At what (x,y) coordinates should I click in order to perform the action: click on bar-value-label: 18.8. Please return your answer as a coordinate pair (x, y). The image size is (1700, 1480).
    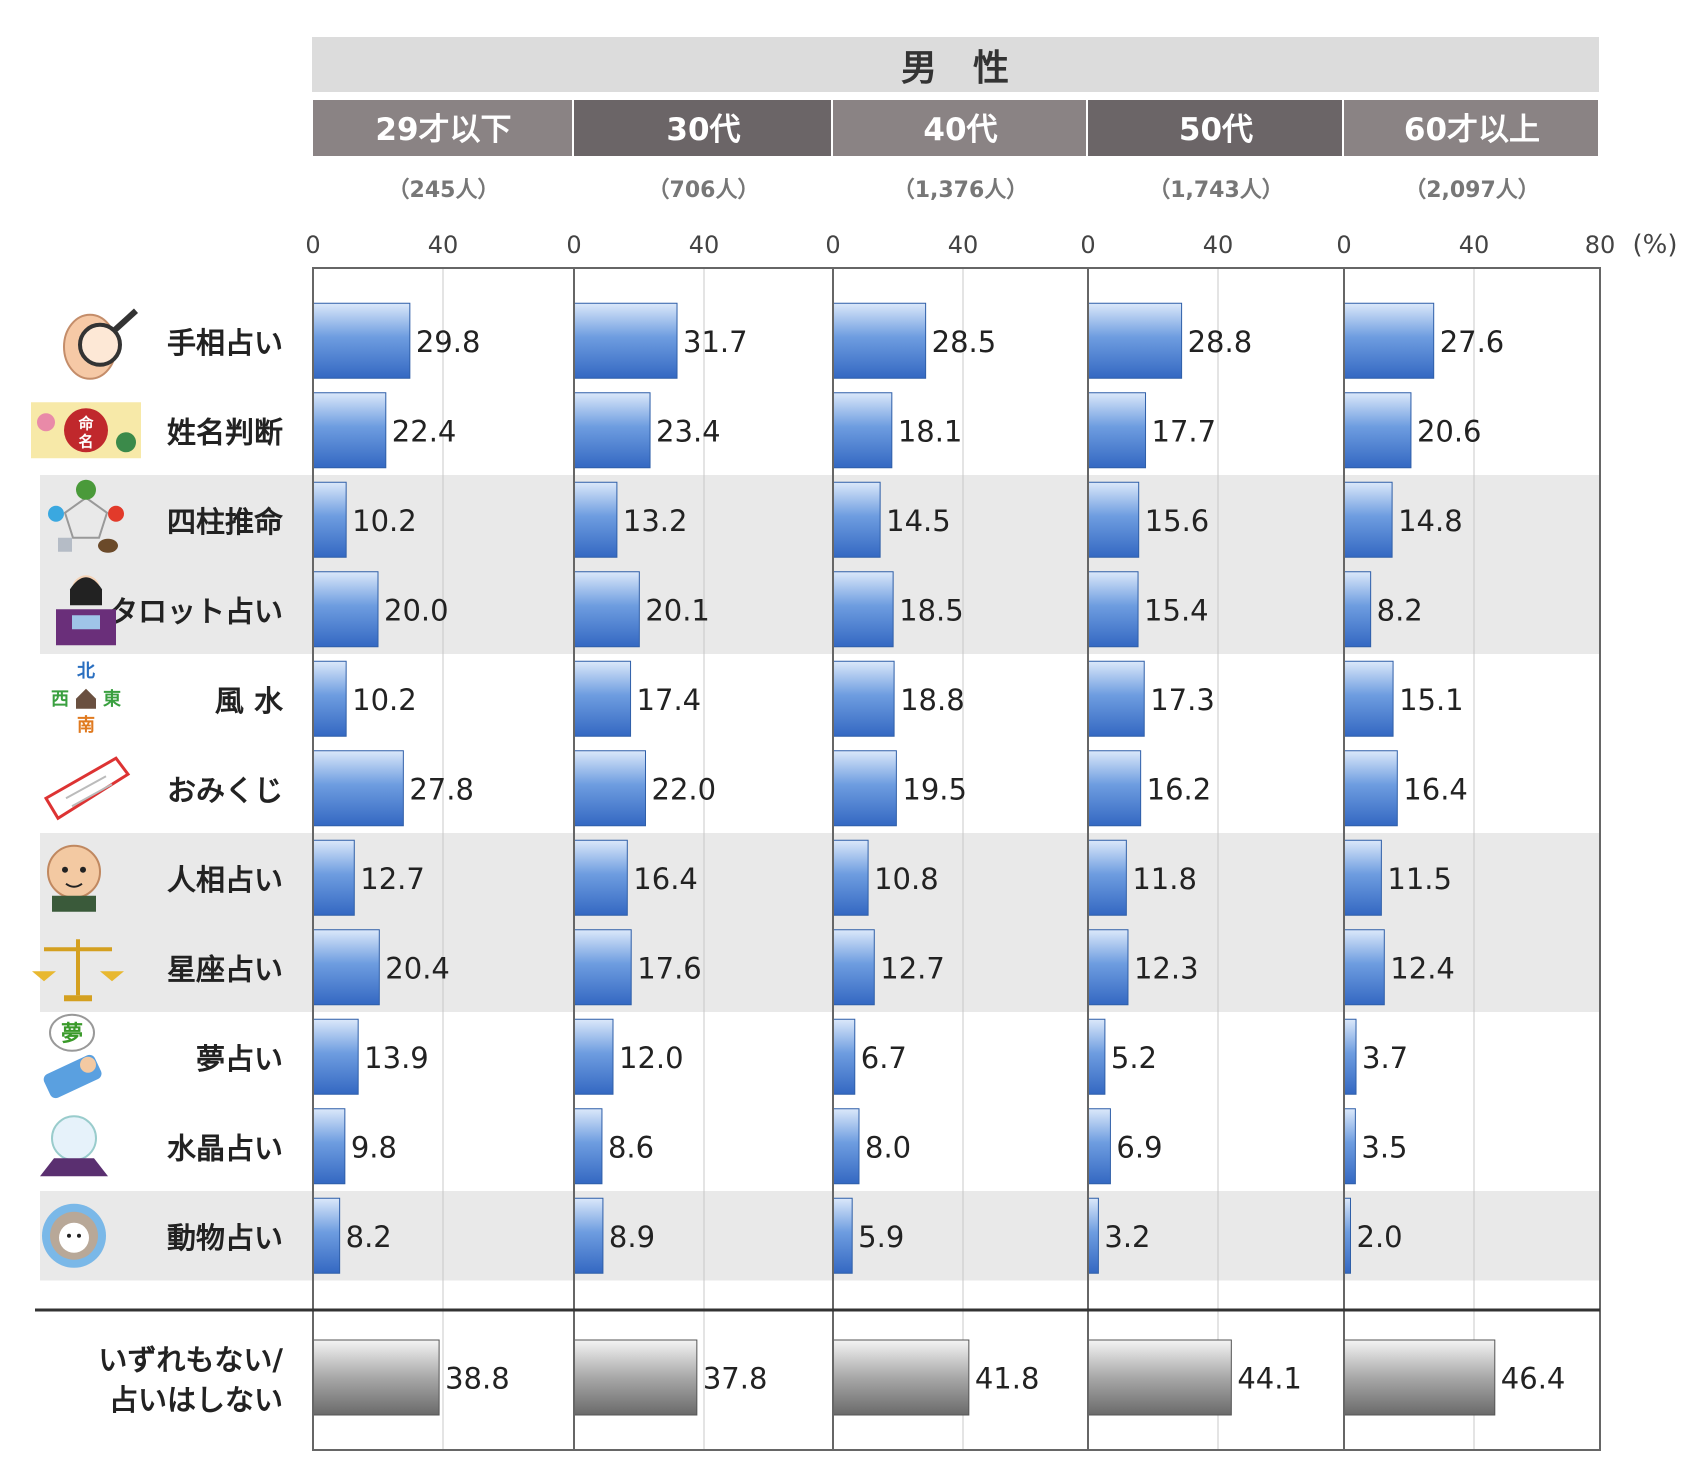
    Looking at the image, I should click on (932, 700).